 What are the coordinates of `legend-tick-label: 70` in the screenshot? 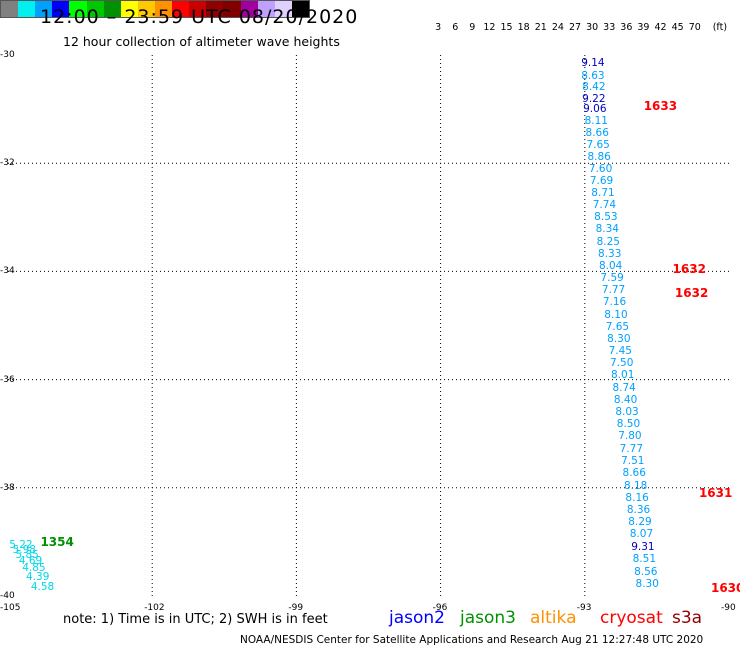 It's located at (694, 27).